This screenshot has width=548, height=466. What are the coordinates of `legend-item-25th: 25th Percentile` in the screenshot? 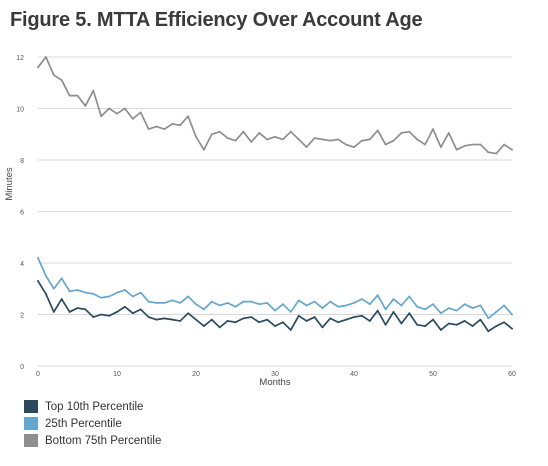 It's located at (92, 423).